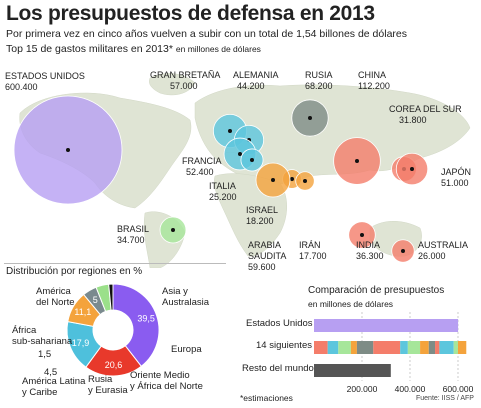  I want to click on country-name: AUSTRALIA, so click(443, 245).